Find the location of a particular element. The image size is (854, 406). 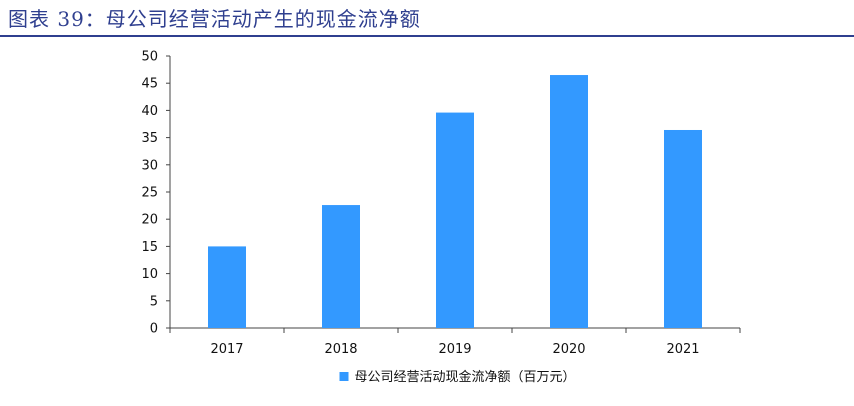

y-tick-label: 0 is located at coordinates (154, 329).